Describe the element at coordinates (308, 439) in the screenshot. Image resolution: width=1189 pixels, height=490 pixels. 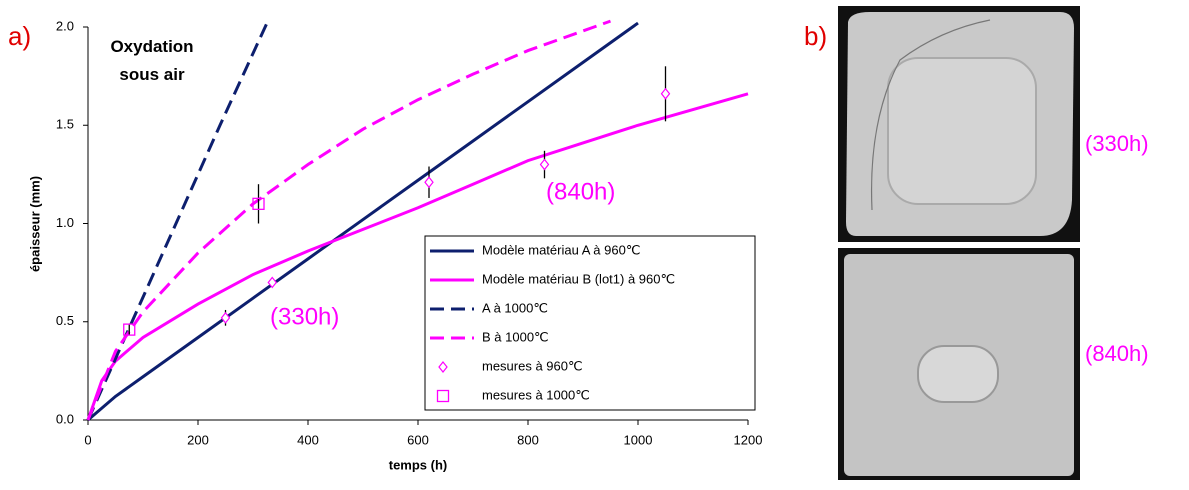
I see `x-tick-label: 400` at that location.